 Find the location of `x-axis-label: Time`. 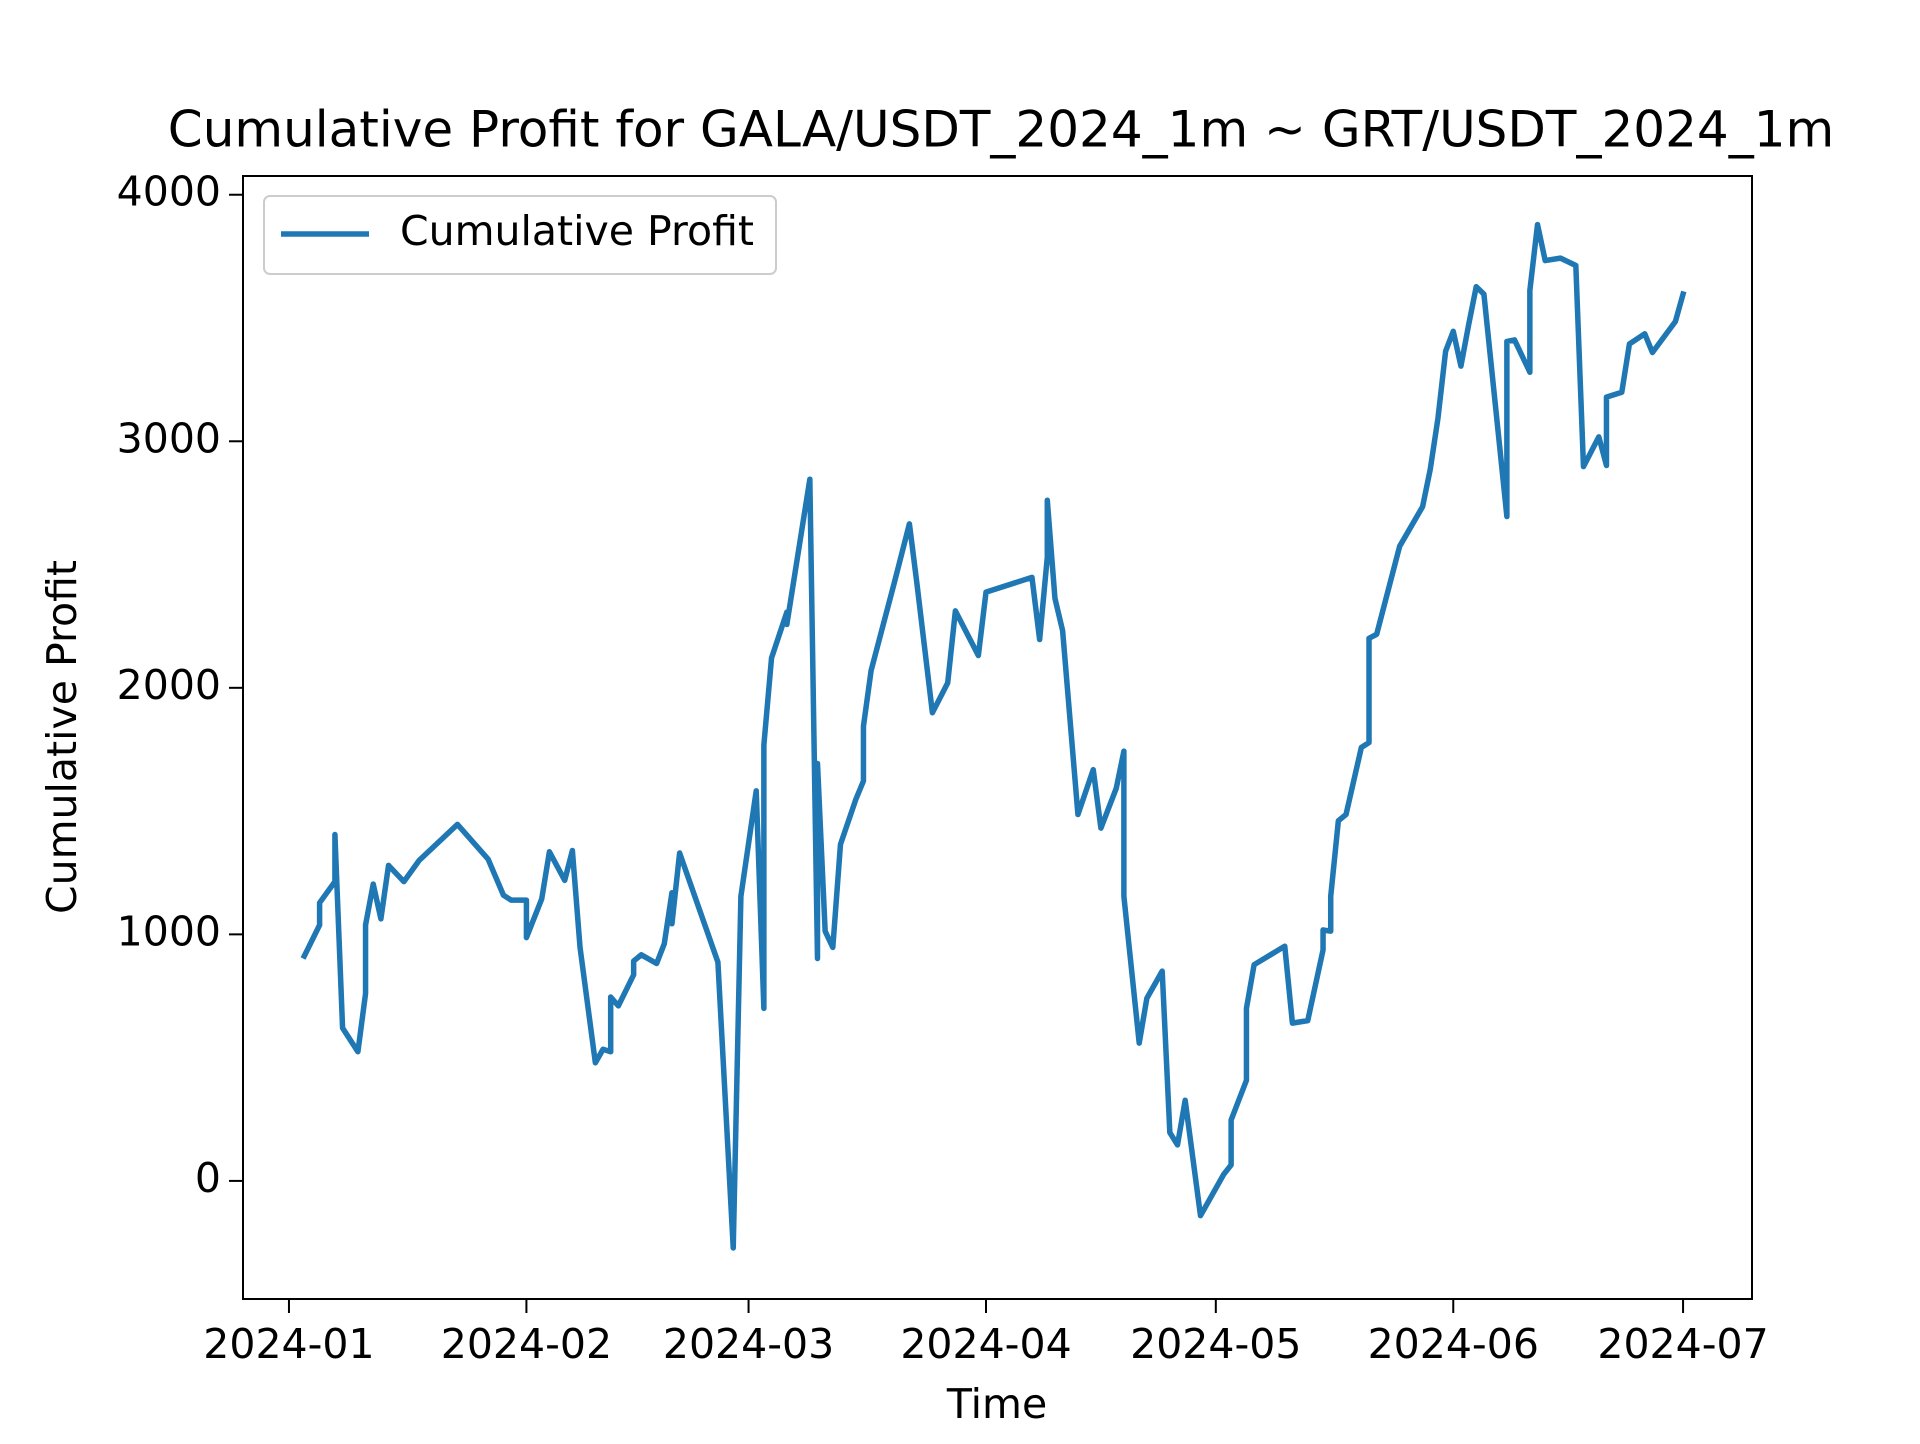

x-axis-label: Time is located at coordinates (996, 1404).